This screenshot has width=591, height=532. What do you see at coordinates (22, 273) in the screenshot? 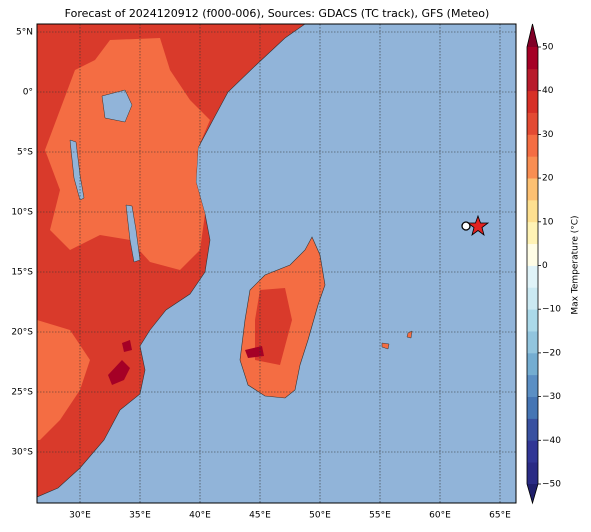
I see `y-tick-label: 15°S` at bounding box center [22, 273].